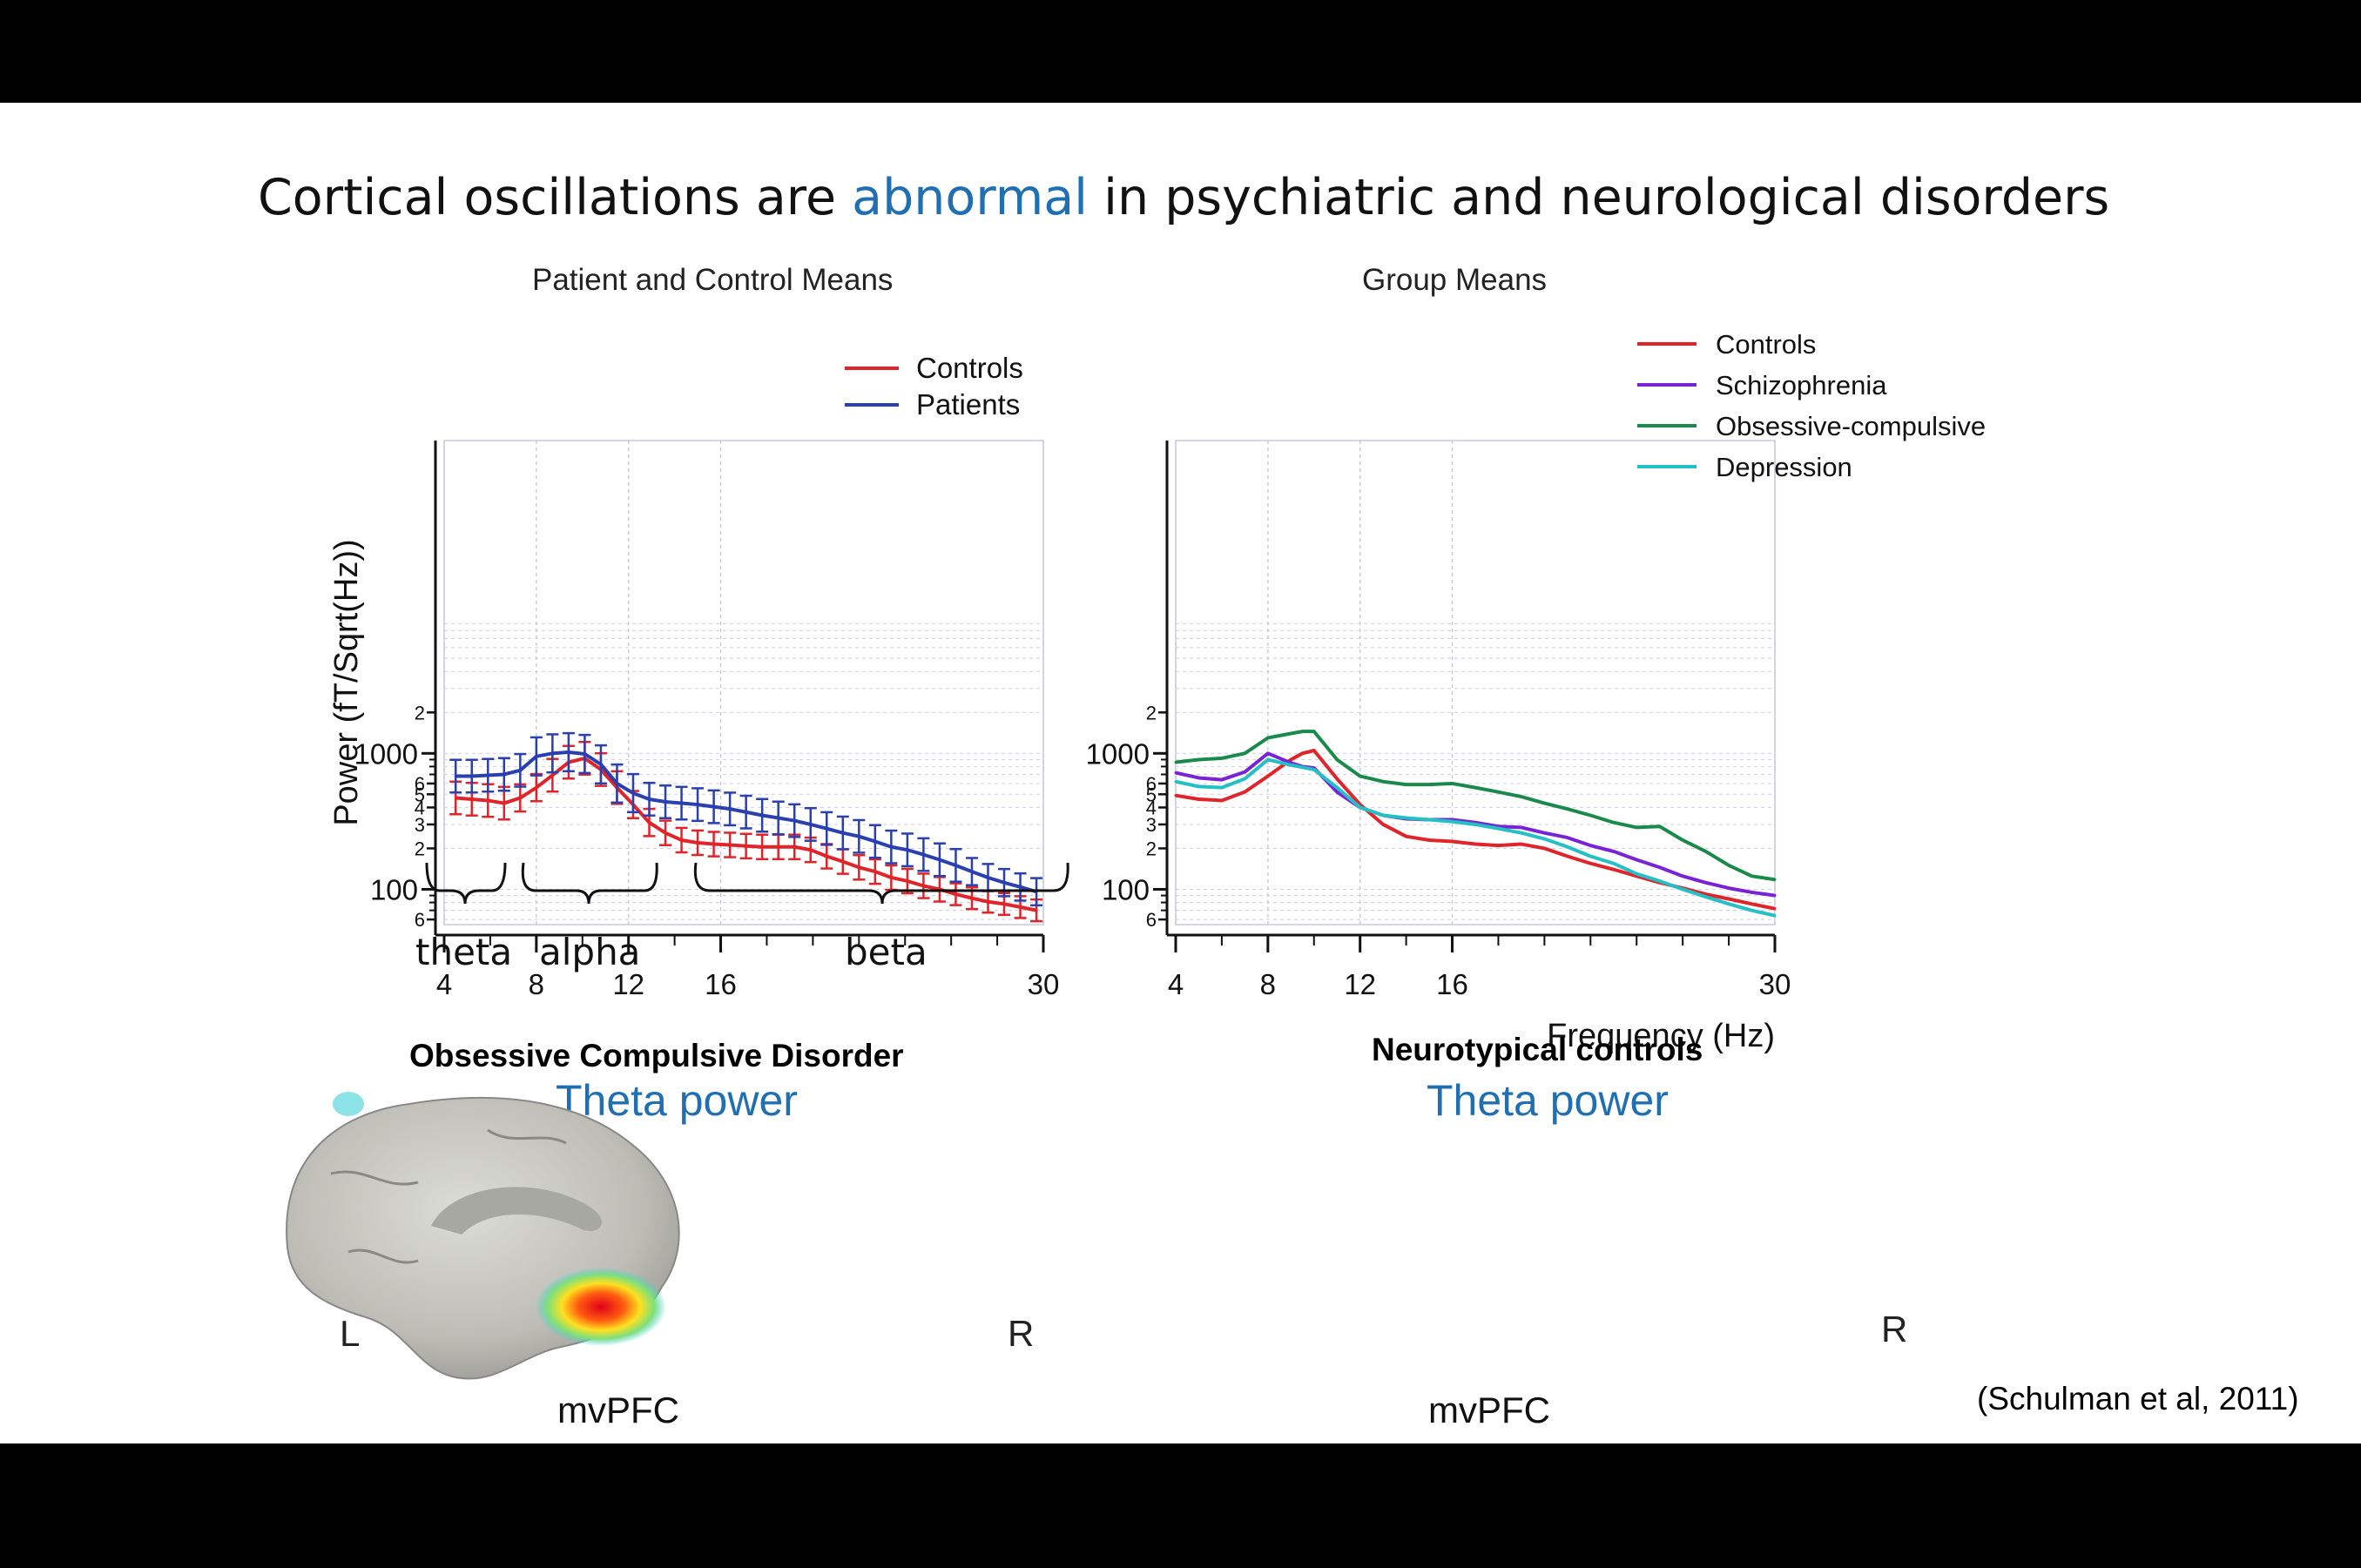 This screenshot has height=1568, width=2361. What do you see at coordinates (2138, 1399) in the screenshot?
I see `citation: (Schulman et al, 2011)` at bounding box center [2138, 1399].